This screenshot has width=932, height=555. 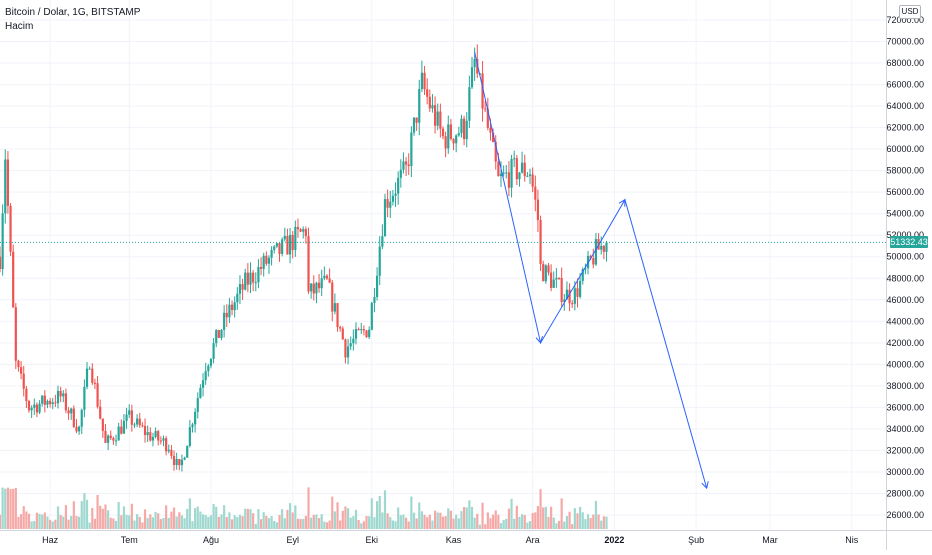 What do you see at coordinates (905, 321) in the screenshot?
I see `y-tick-label: 44000.00` at bounding box center [905, 321].